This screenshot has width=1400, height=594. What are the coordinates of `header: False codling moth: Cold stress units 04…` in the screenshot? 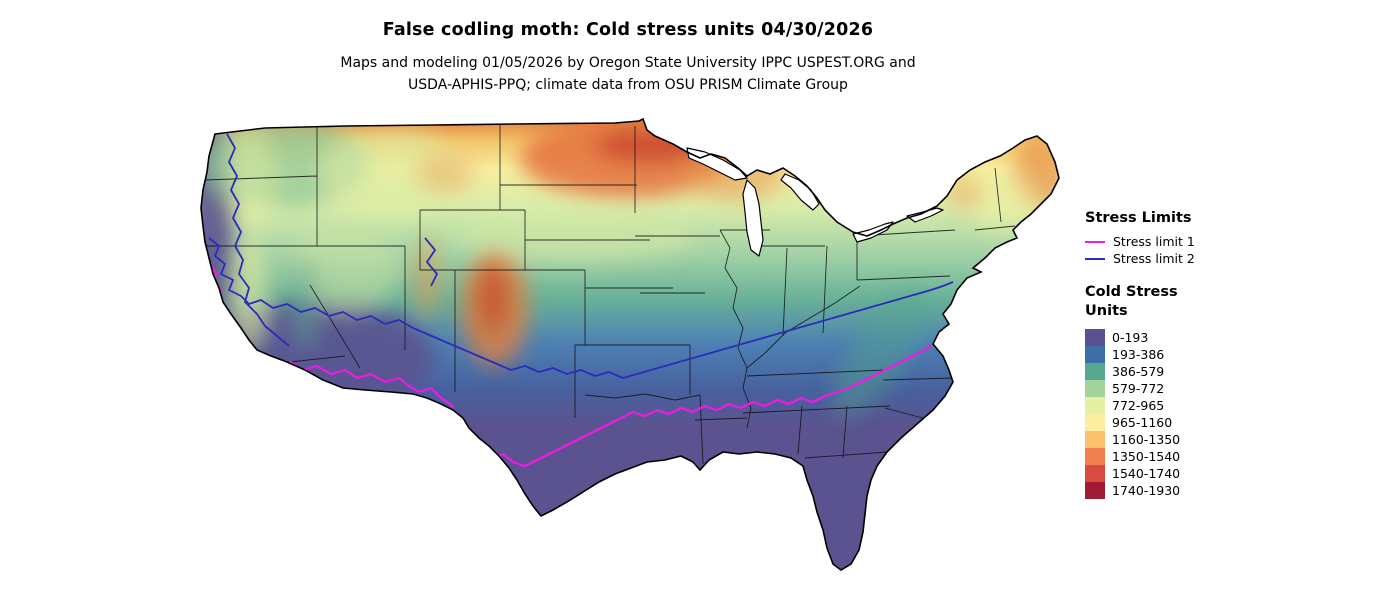 It's located at (628, 48).